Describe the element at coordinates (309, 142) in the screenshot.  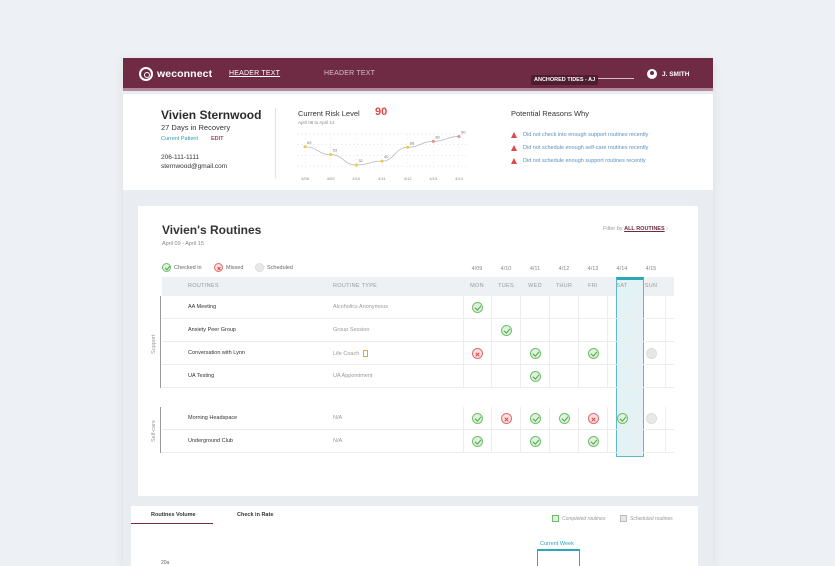
I see `risk-value-label: 69` at that location.